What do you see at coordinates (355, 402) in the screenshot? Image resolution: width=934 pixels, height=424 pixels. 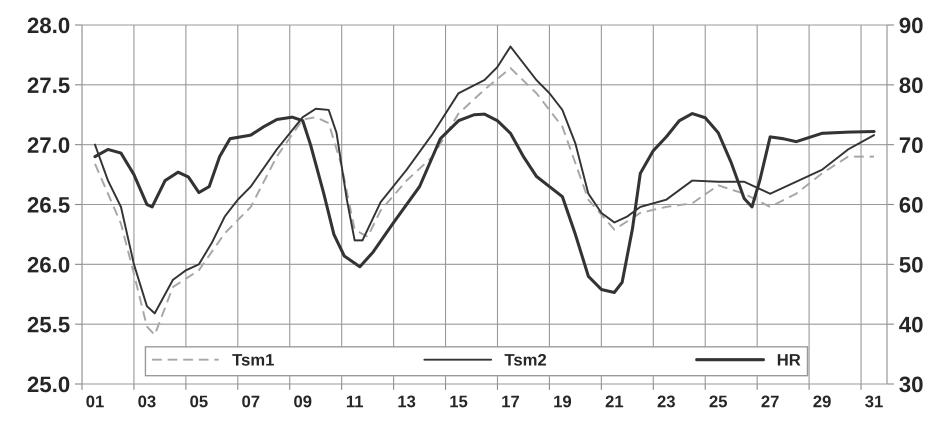 I see `x-tick-label: 11` at bounding box center [355, 402].